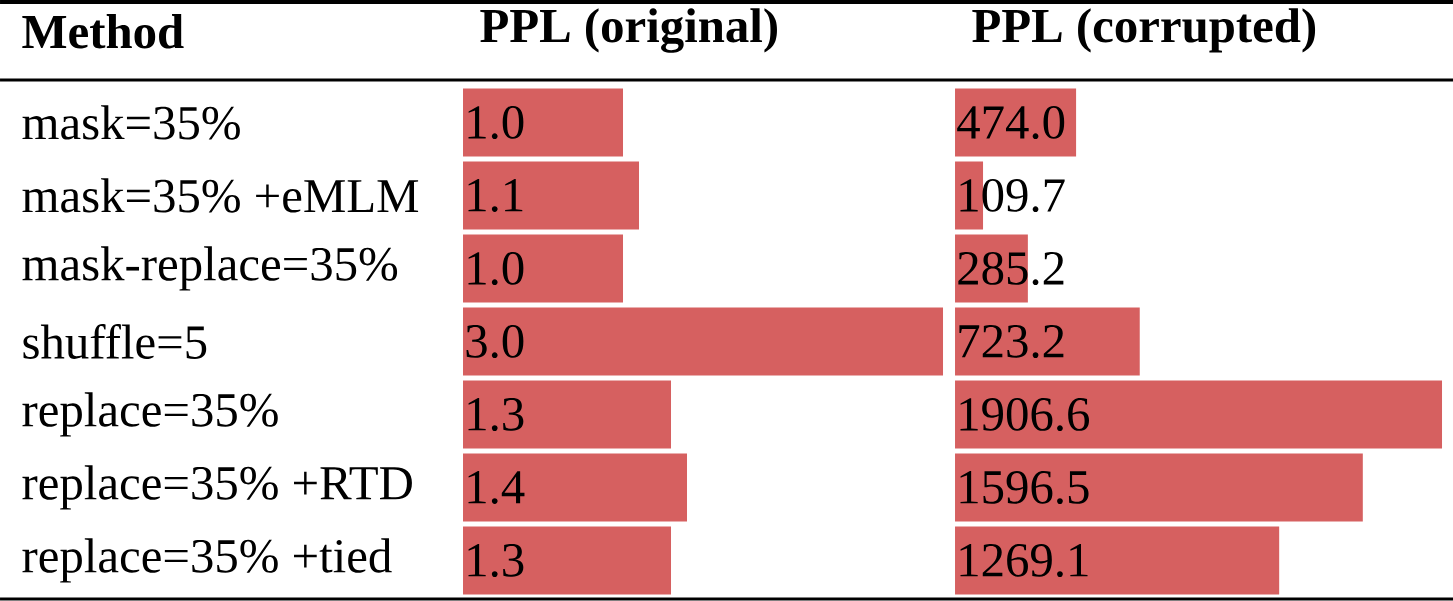 The image size is (1453, 601). What do you see at coordinates (217, 487) in the screenshot?
I see `y-tick-label: replace=35% +RTD` at bounding box center [217, 487].